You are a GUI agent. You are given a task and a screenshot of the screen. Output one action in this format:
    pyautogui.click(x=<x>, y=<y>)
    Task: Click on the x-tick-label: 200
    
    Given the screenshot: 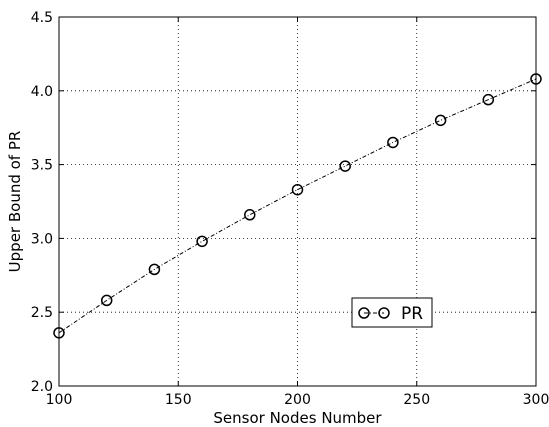 What is the action you would take?
    pyautogui.click(x=297, y=400)
    